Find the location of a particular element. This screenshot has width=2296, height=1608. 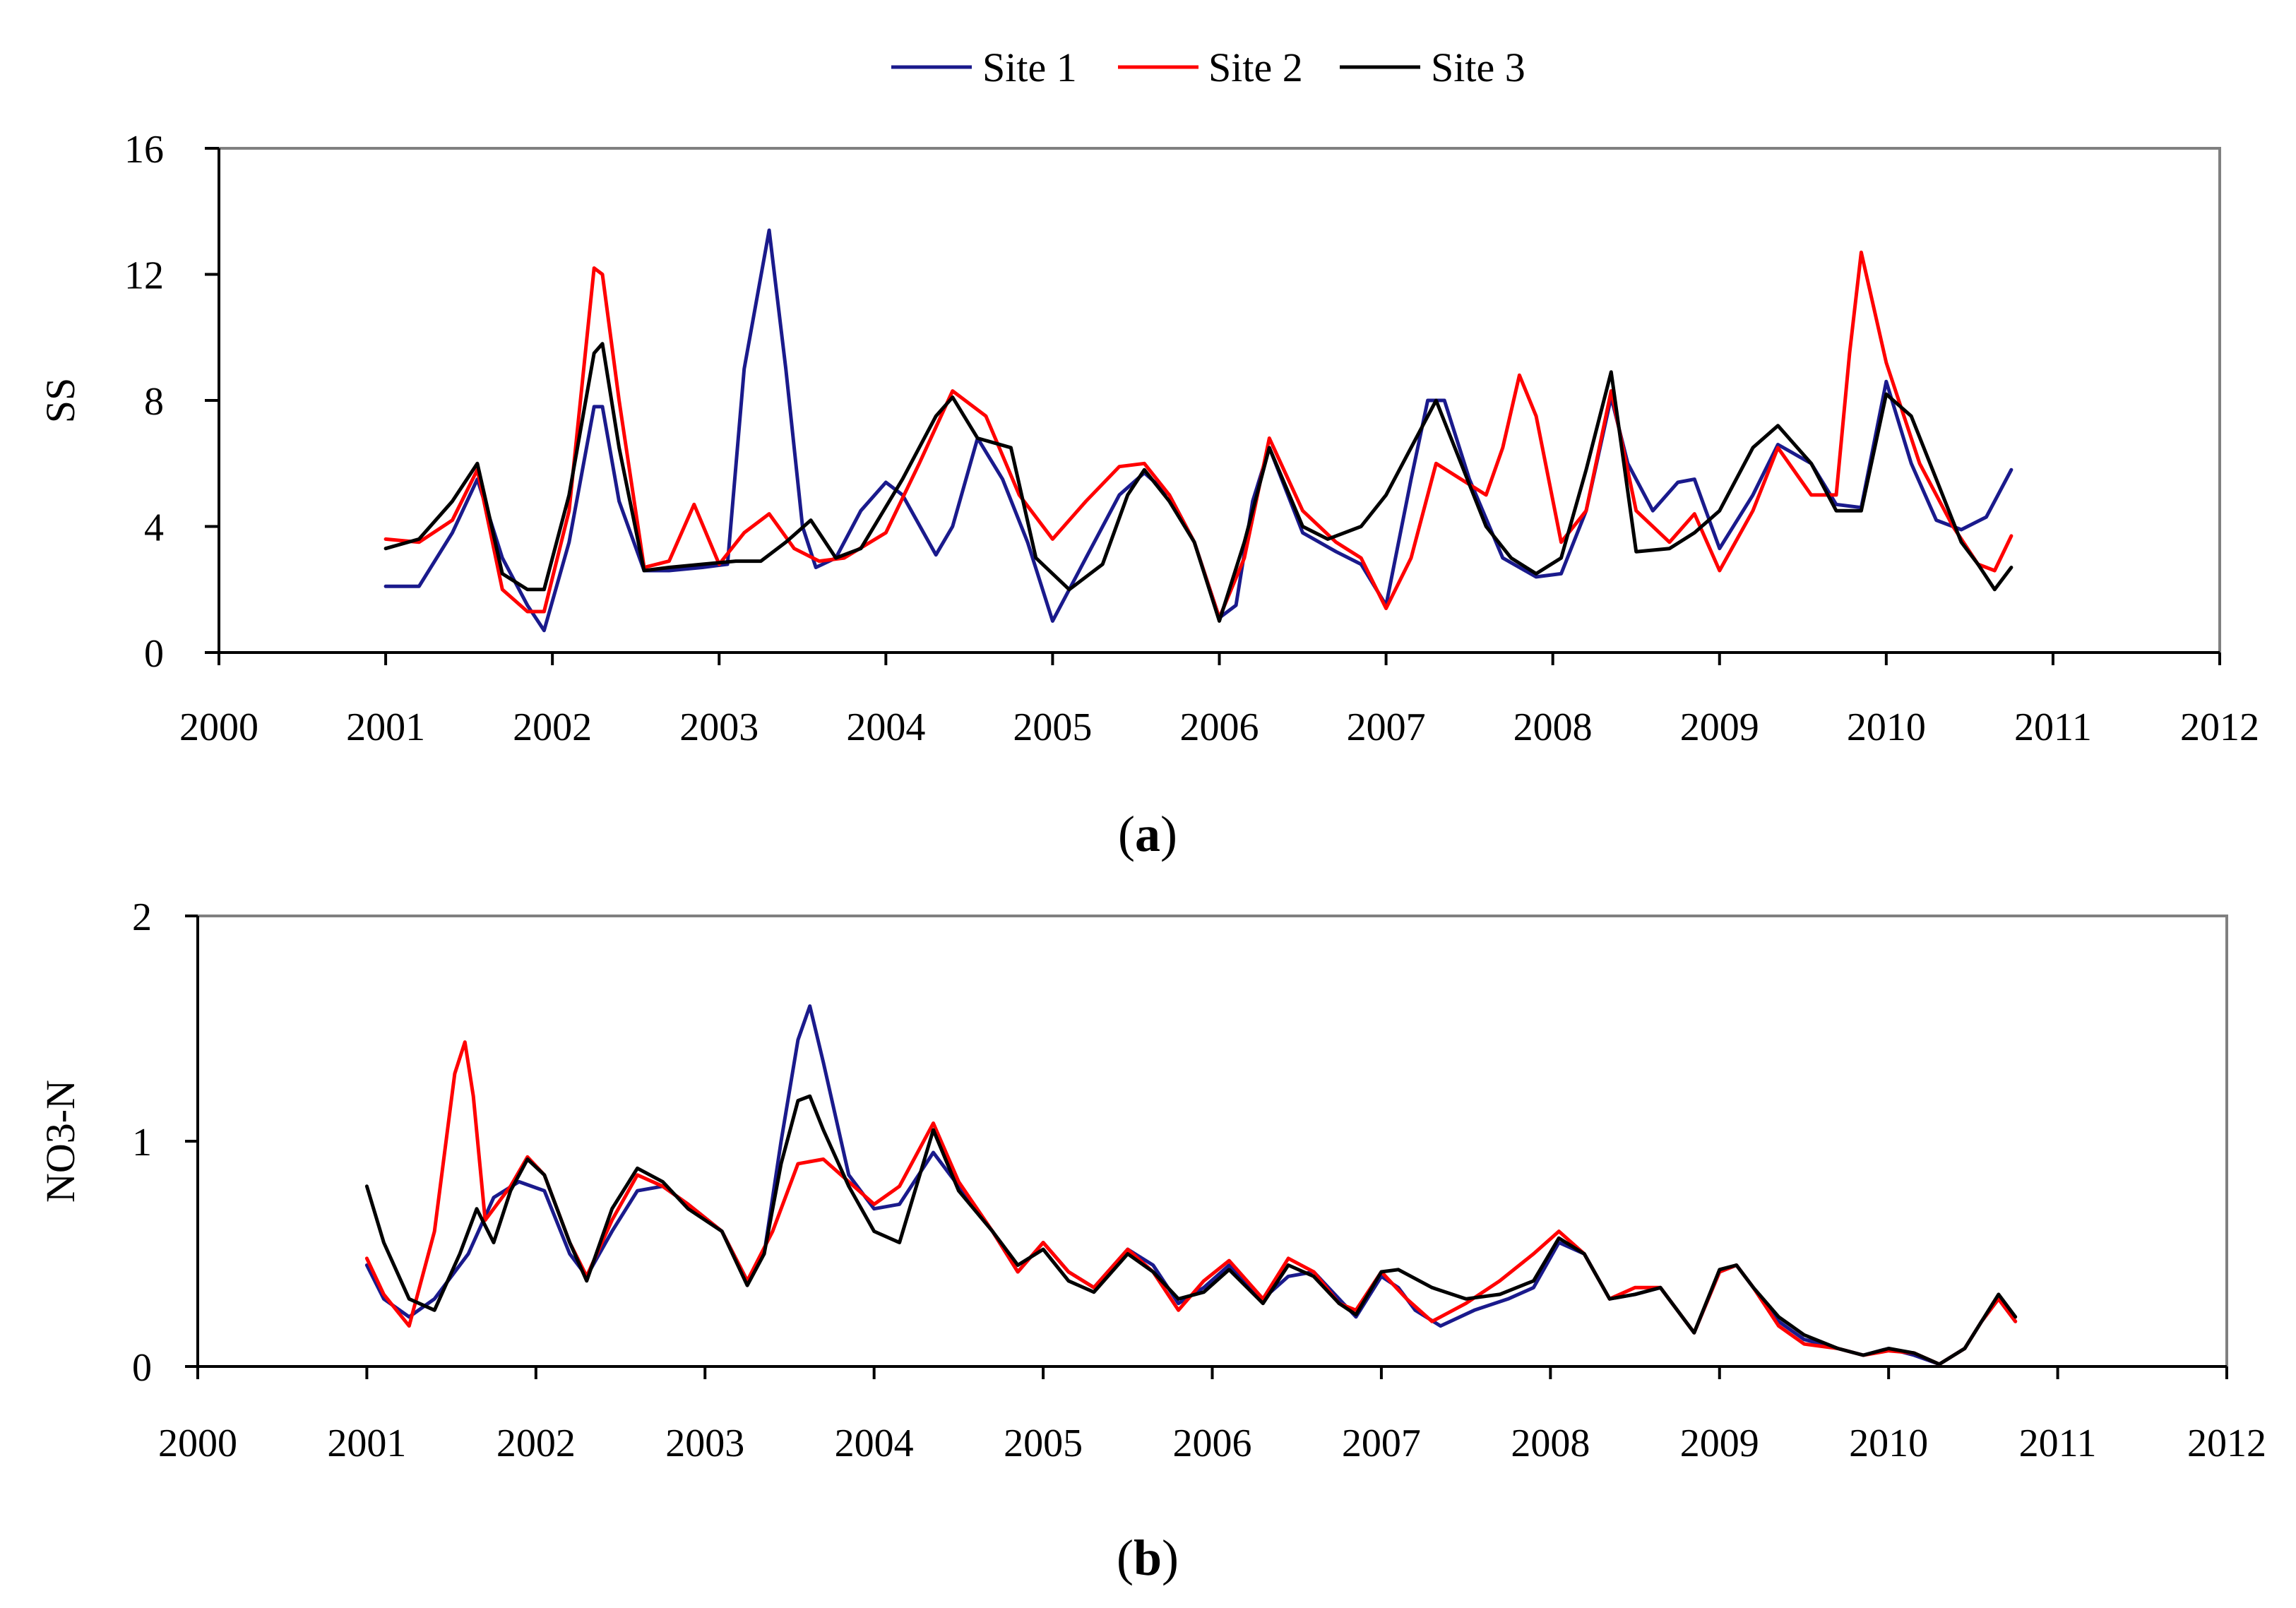

panel-b-label-letter: b is located at coordinates (1148, 1558).